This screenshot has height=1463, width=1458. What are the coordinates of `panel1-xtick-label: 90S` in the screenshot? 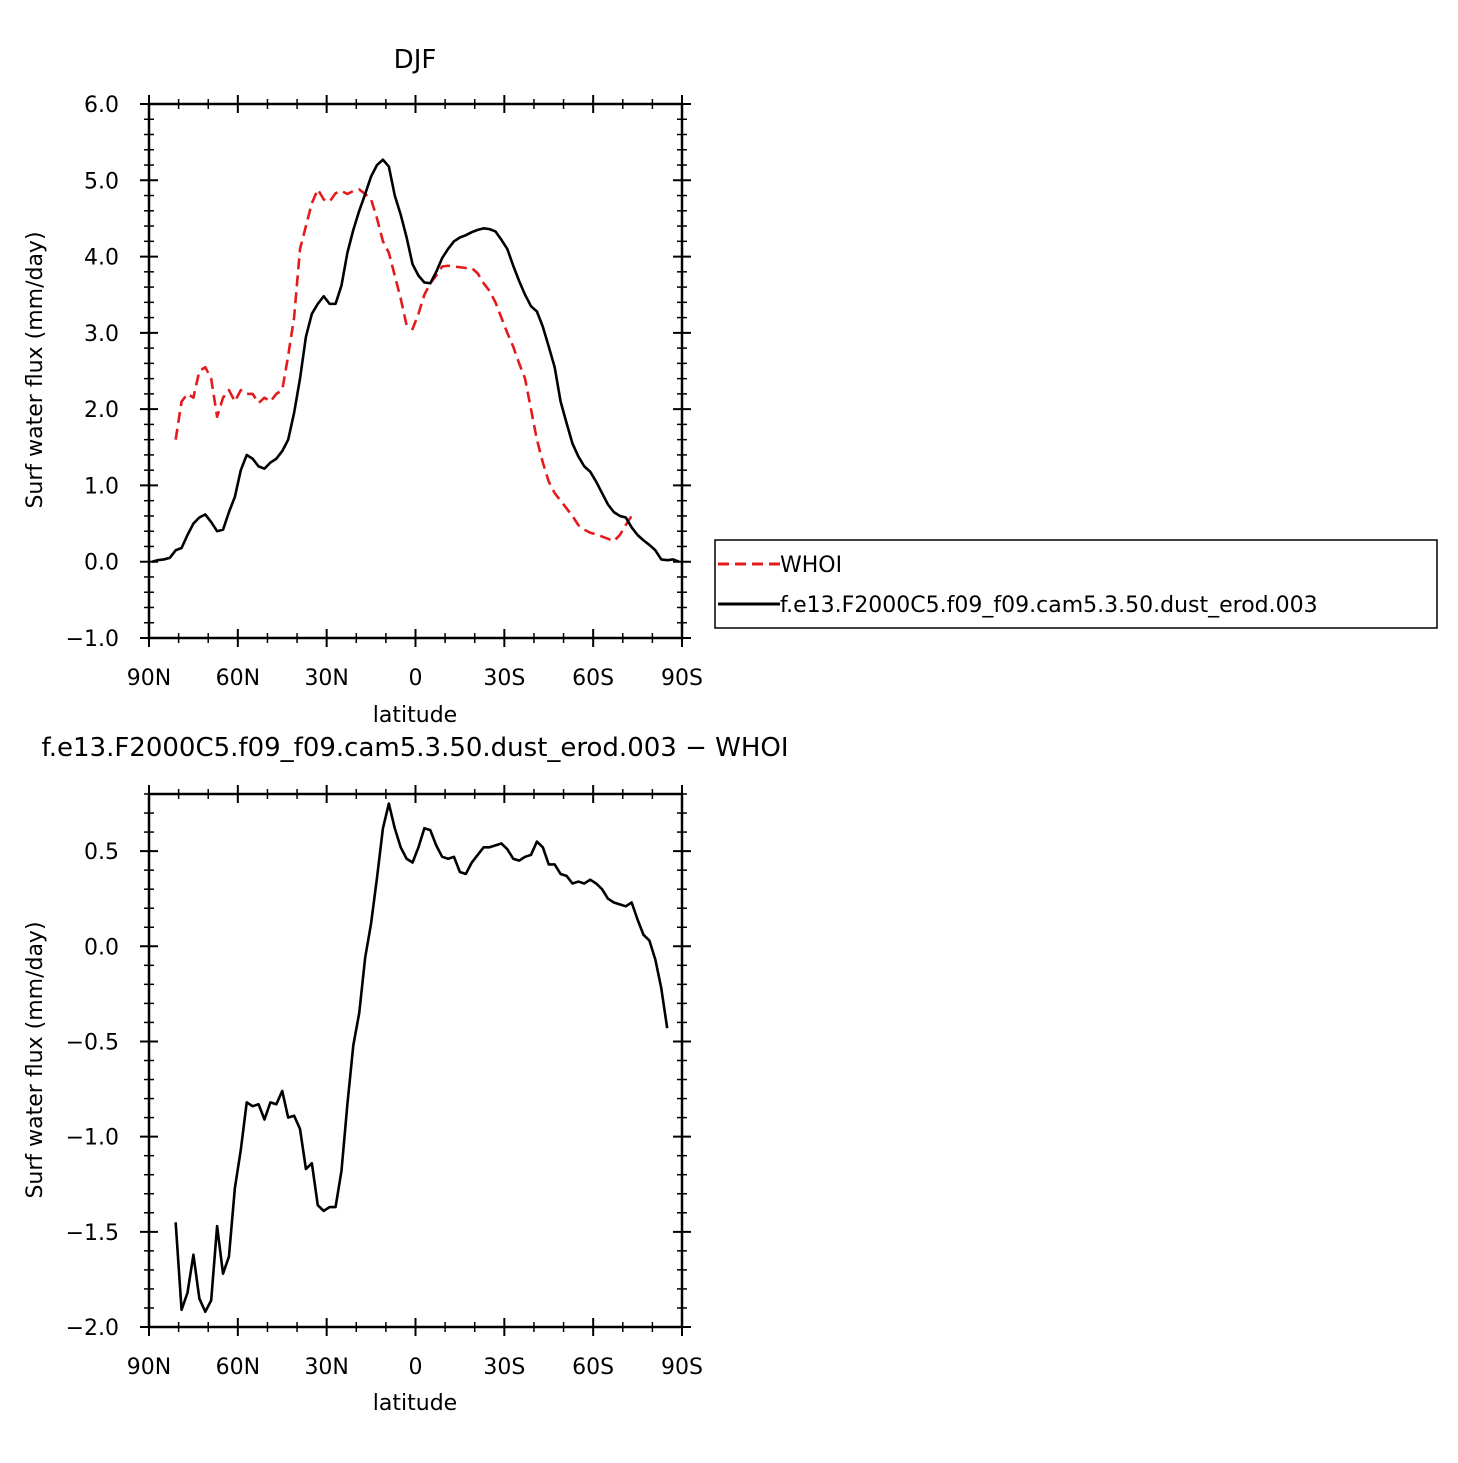 It's located at (682, 678).